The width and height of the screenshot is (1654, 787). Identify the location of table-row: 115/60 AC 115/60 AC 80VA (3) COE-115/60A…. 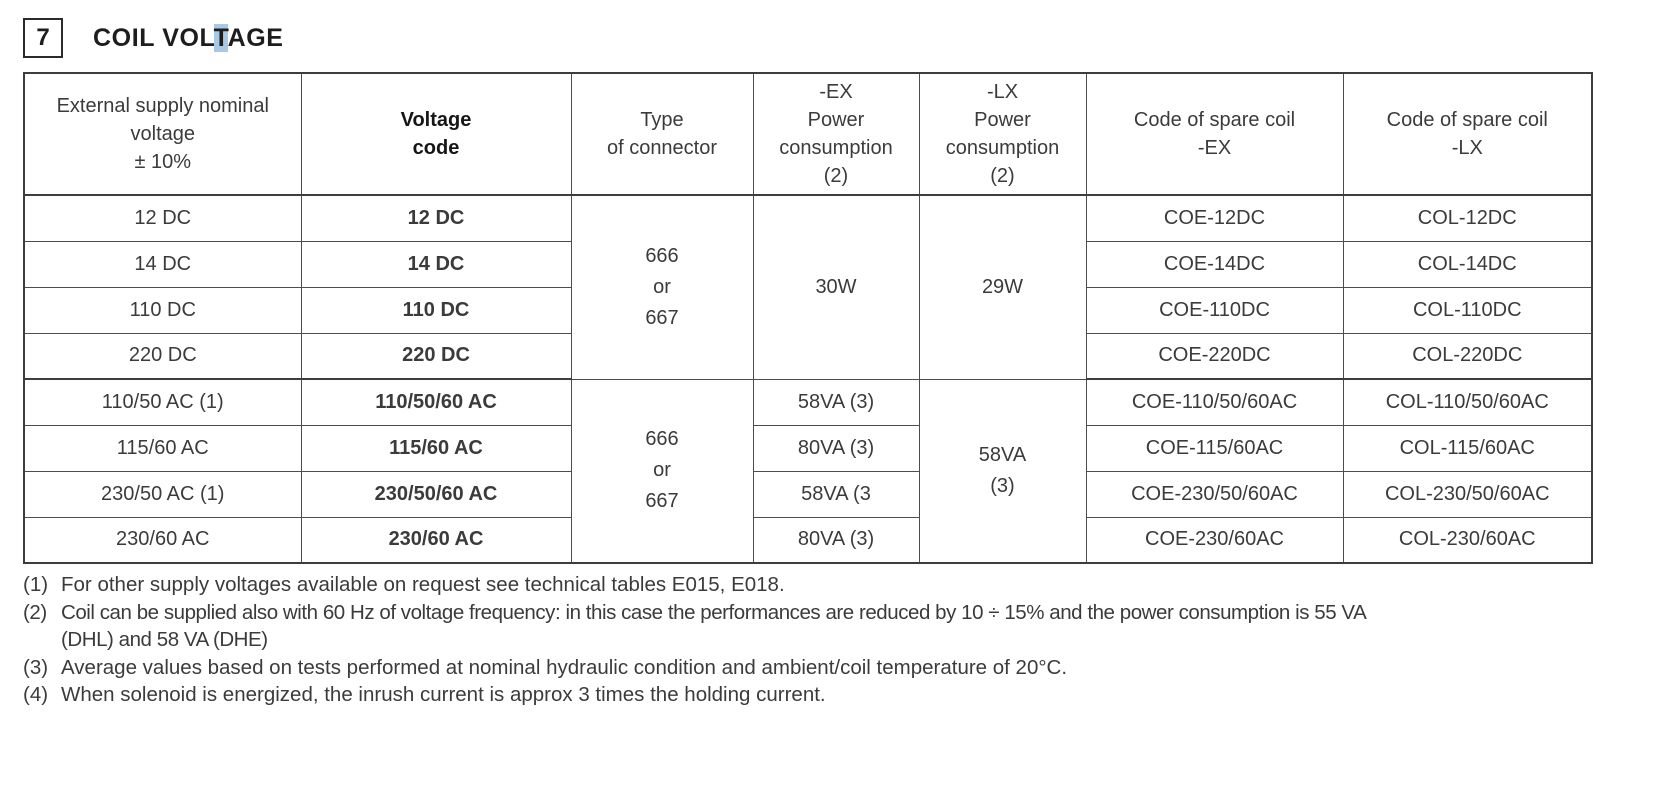
(808, 448).